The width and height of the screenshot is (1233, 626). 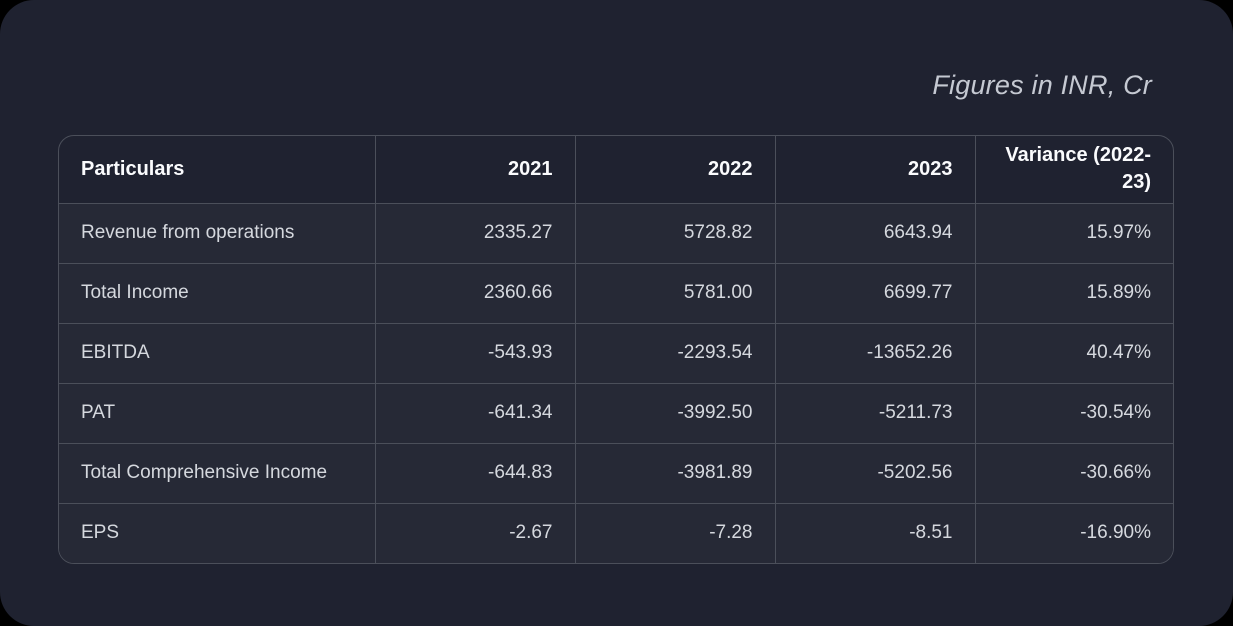 What do you see at coordinates (675, 293) in the screenshot?
I see `cell-2022: 5781.00` at bounding box center [675, 293].